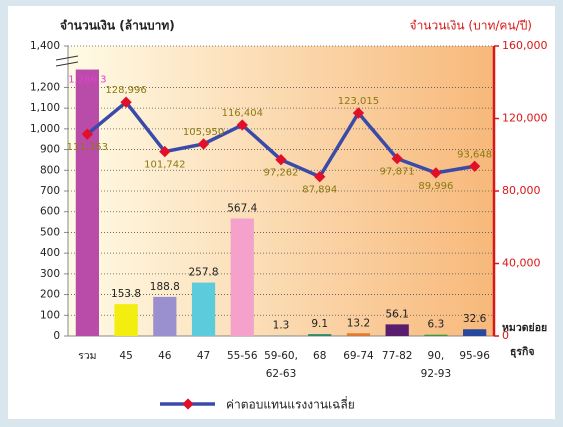  I want to click on bar-value-label: 56.1, so click(396, 314).